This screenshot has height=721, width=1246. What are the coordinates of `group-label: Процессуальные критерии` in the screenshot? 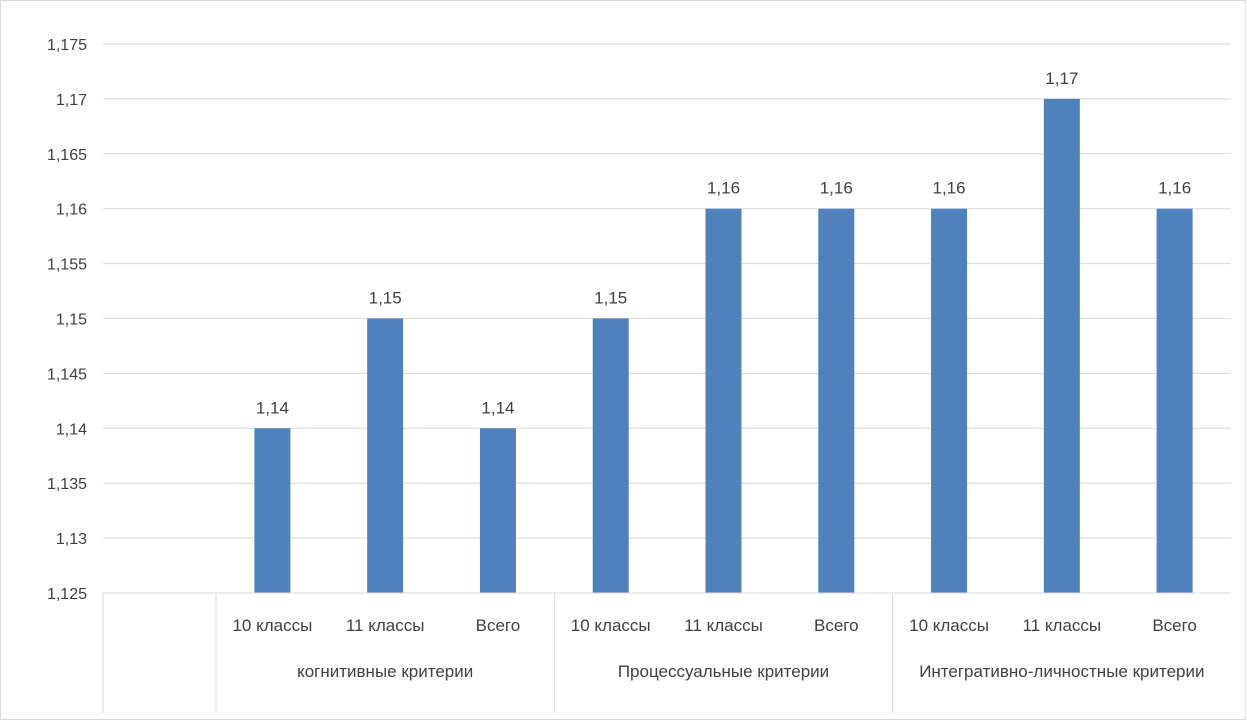 It's located at (723, 671).